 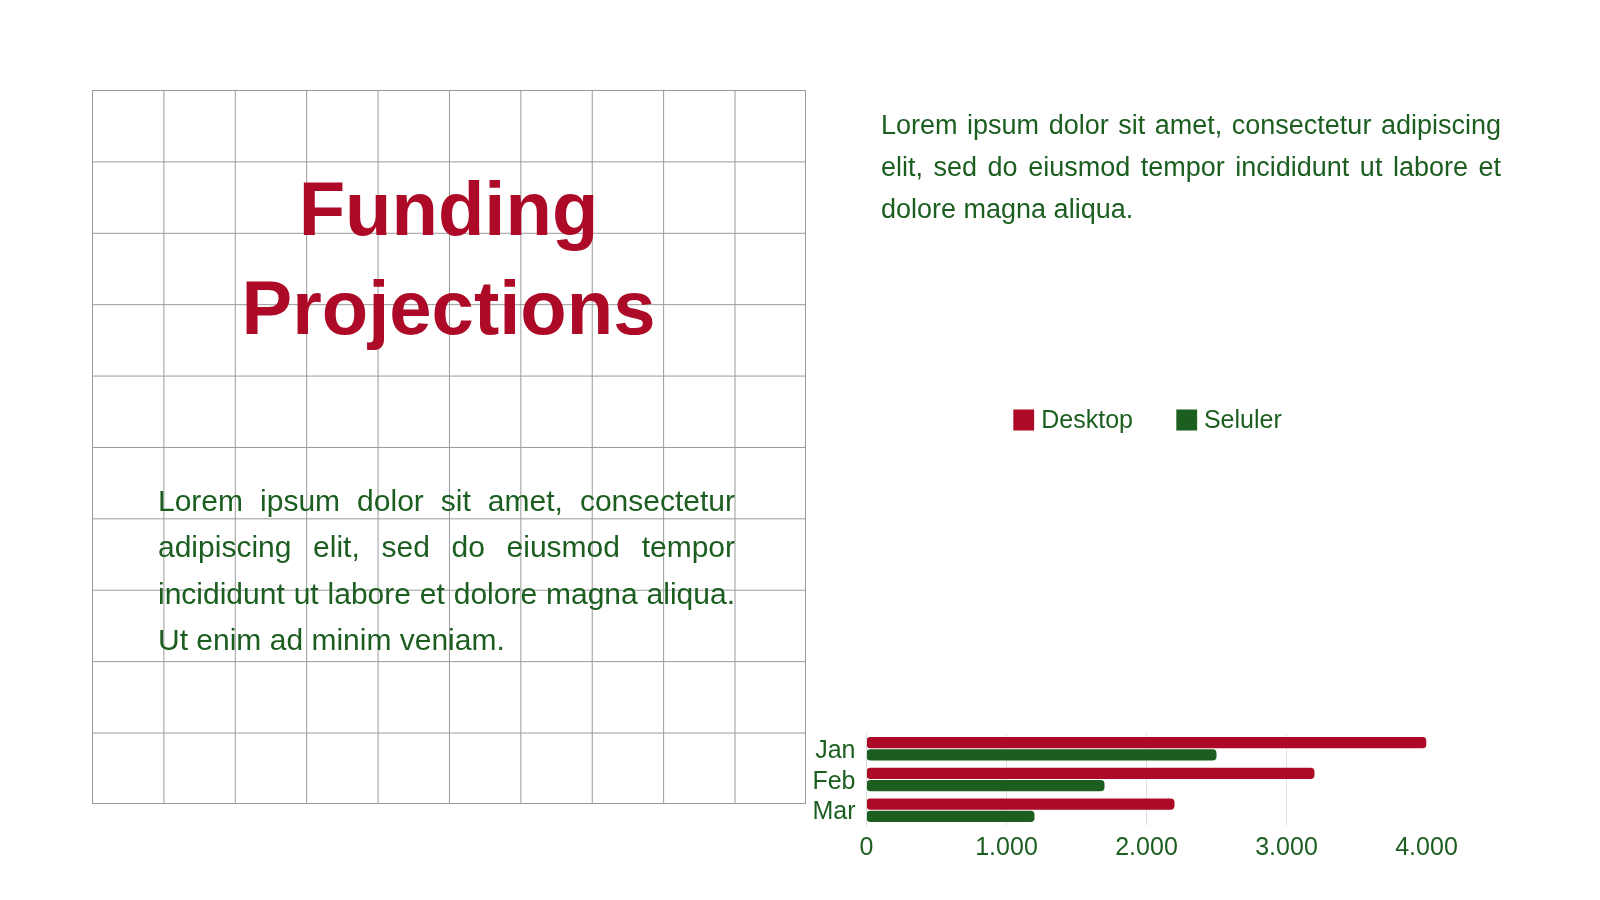 What do you see at coordinates (835, 748) in the screenshot?
I see `y-tick-label: Jan` at bounding box center [835, 748].